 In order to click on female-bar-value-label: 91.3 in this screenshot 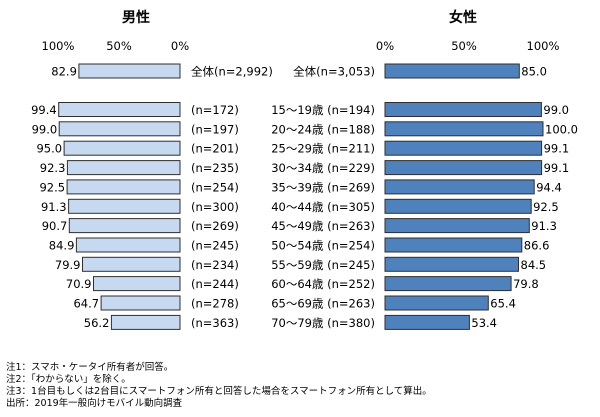, I will do `click(544, 226)`.